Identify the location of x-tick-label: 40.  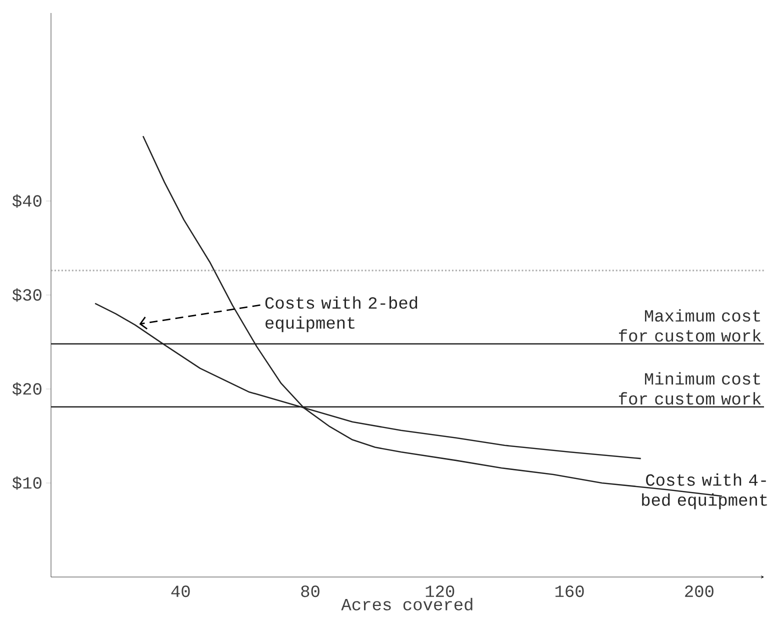
(180, 592).